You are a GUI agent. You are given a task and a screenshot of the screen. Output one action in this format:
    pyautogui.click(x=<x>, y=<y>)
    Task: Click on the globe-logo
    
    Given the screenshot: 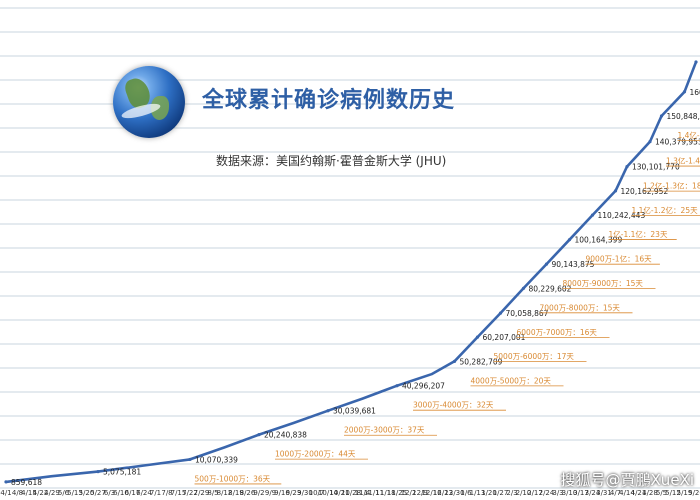 What is the action you would take?
    pyautogui.click(x=149, y=102)
    